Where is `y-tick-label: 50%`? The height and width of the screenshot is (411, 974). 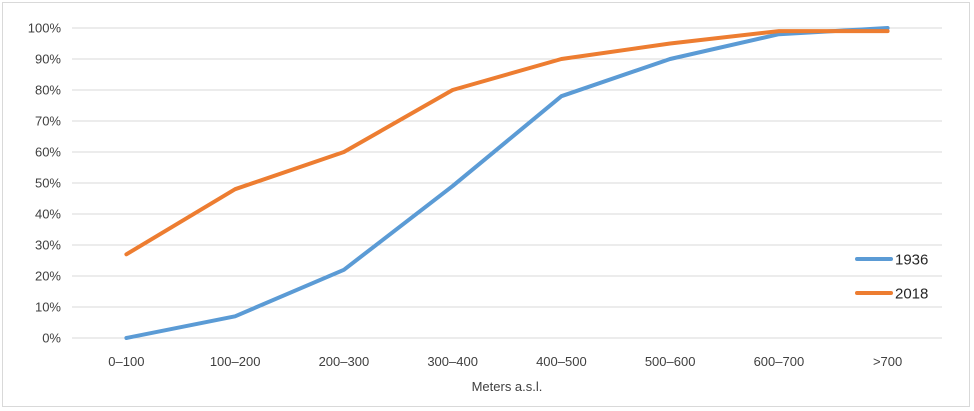
y-tick-label: 50% is located at coordinates (48, 183).